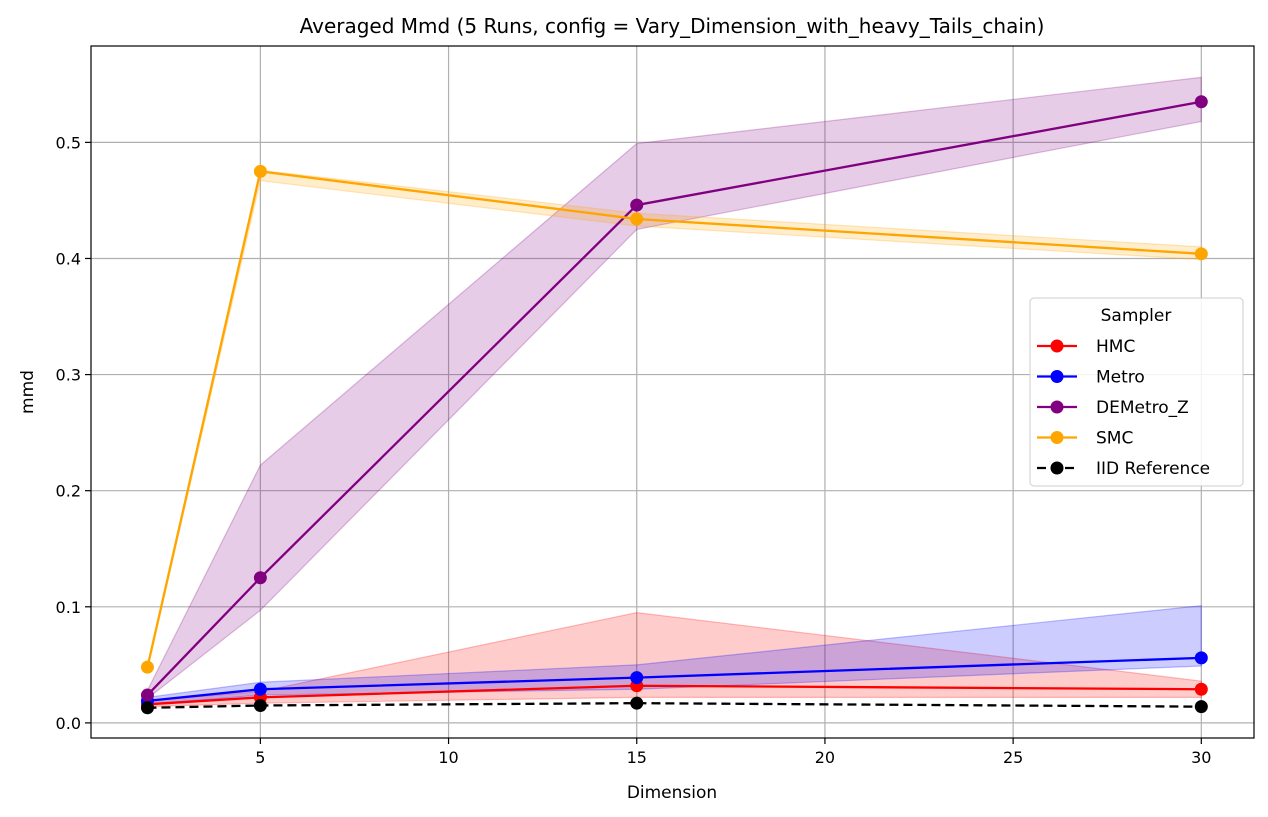 This screenshot has width=1268, height=817. Describe the element at coordinates (73, 433) in the screenshot. I see `y-axis-ticks: 0.0 0.1 0.2 0.3 0.4 0.5` at that location.